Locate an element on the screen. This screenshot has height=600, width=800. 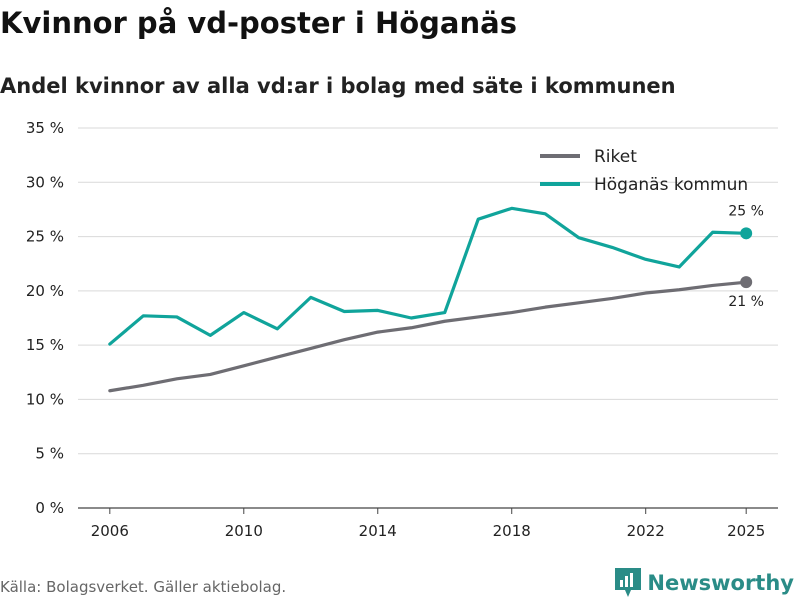
brand-name: Newsworthy is located at coordinates (720, 583).